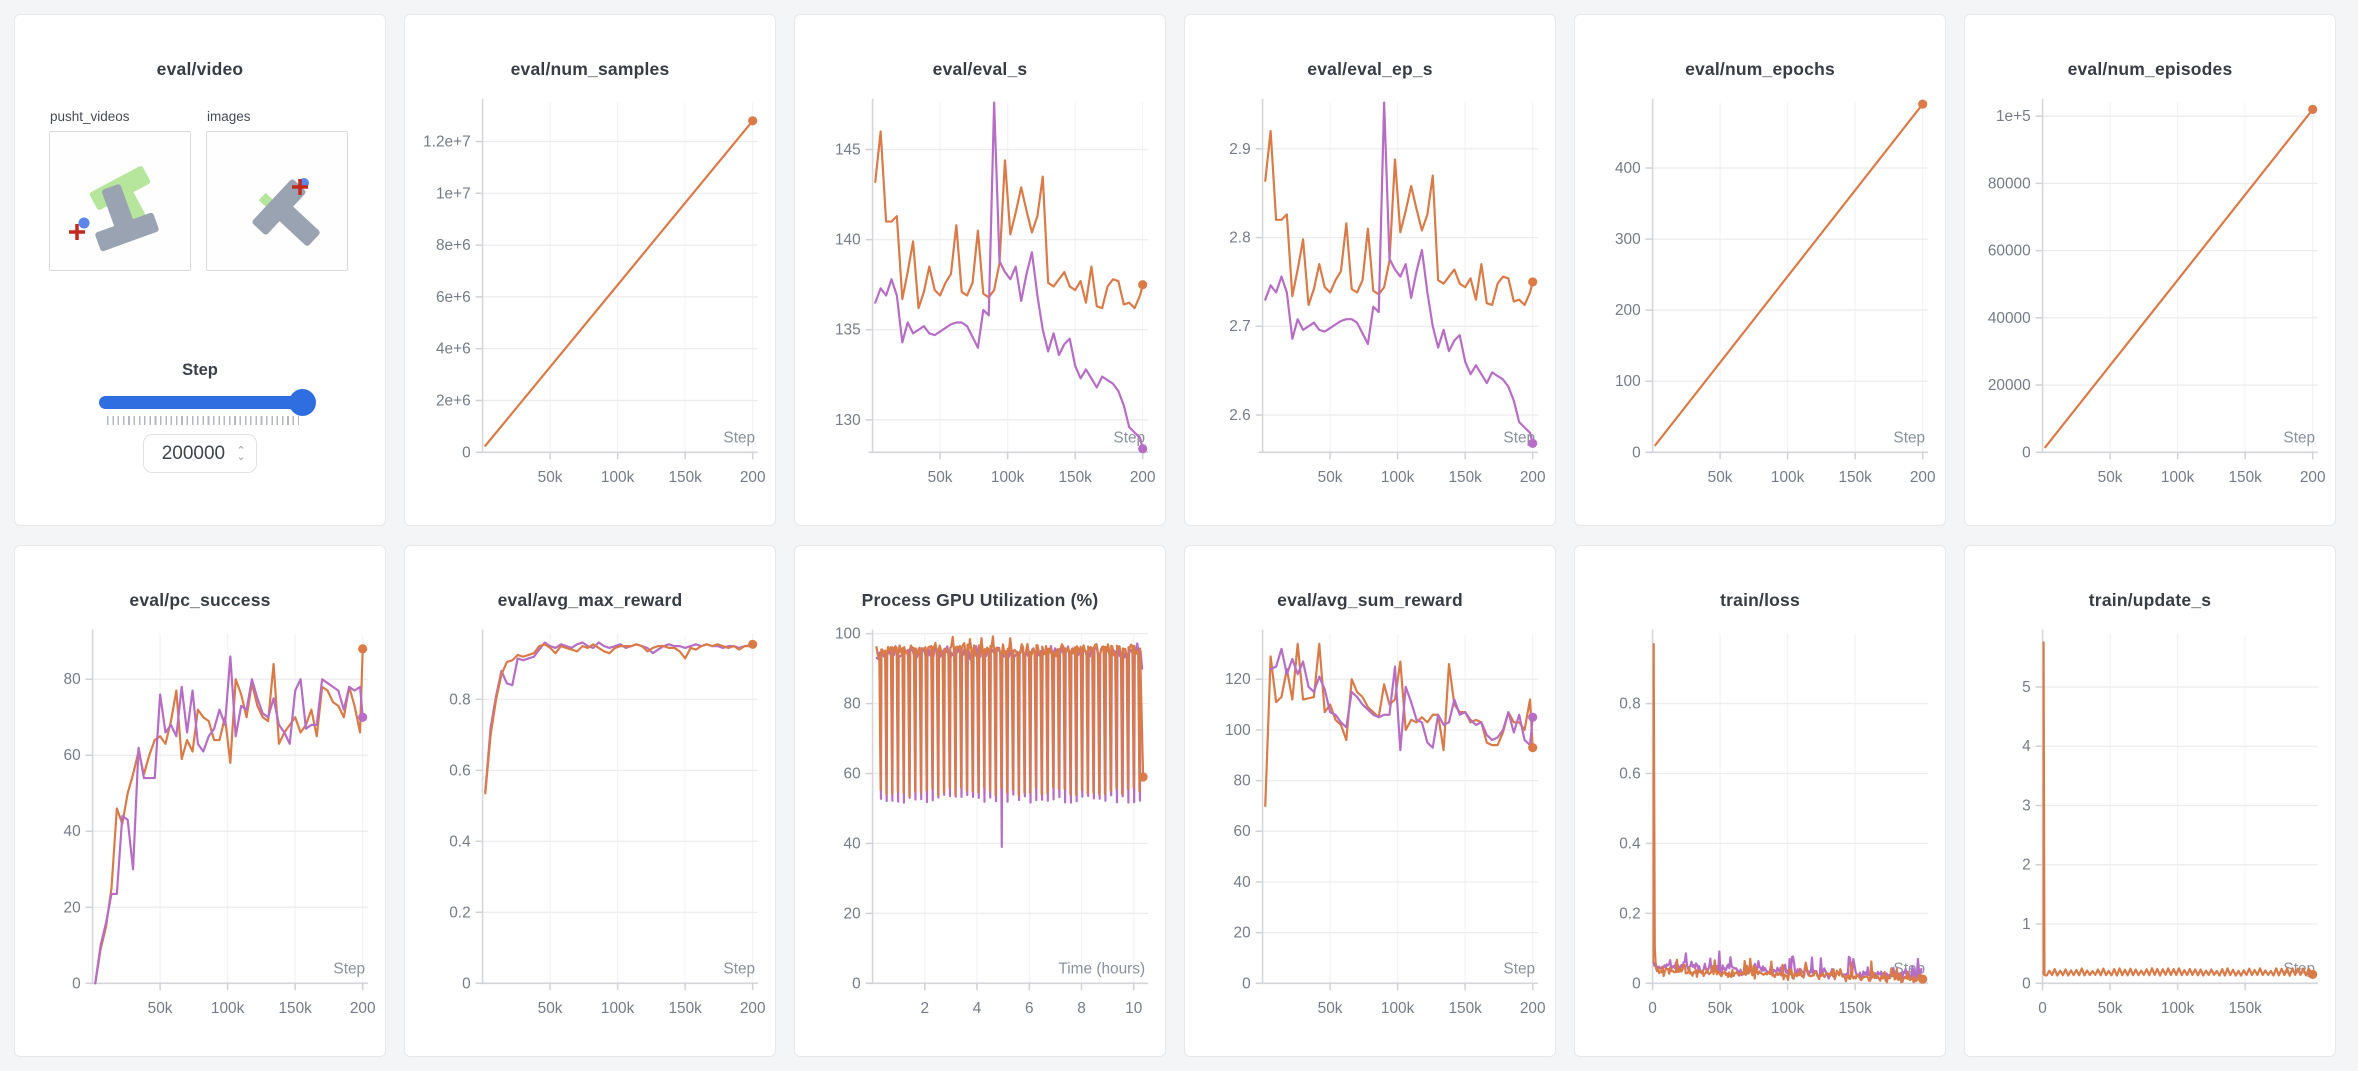 The image size is (2358, 1071). I want to click on svg-text: 60000, so click(2009, 251).